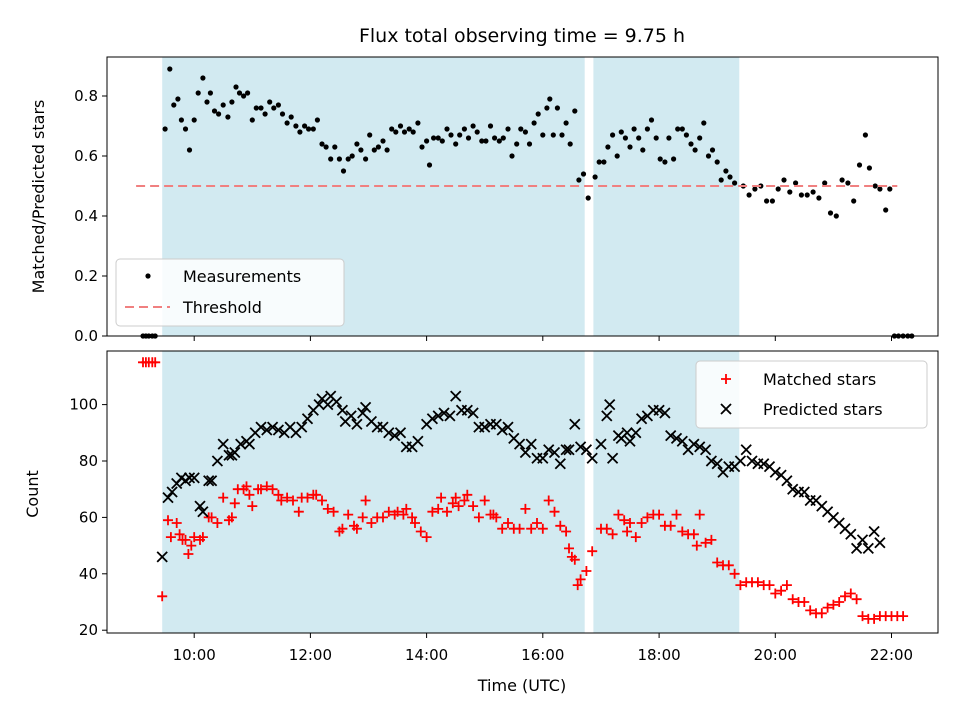 The height and width of the screenshot is (720, 960). What do you see at coordinates (819, 379) in the screenshot?
I see `legend-matched-label: Matched stars` at bounding box center [819, 379].